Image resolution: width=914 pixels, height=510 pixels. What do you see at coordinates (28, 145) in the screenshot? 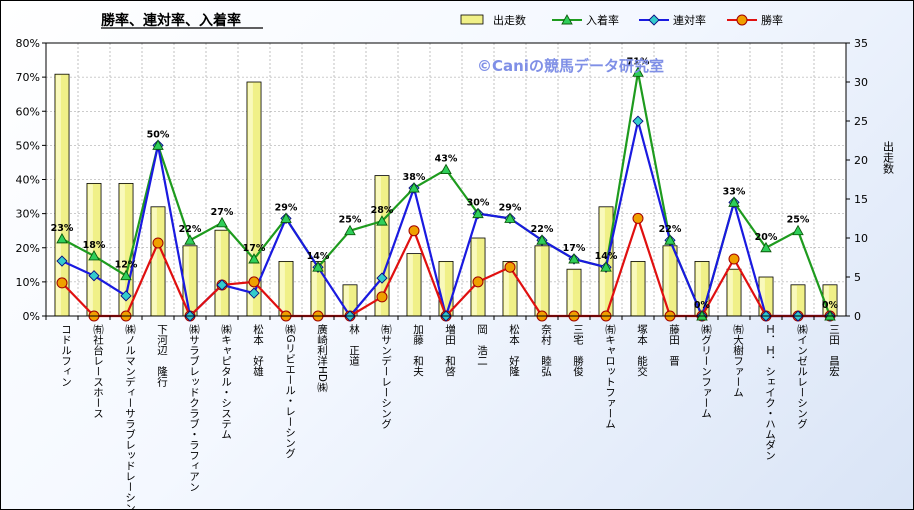
I see `y-tick-label: 50%` at bounding box center [28, 145].